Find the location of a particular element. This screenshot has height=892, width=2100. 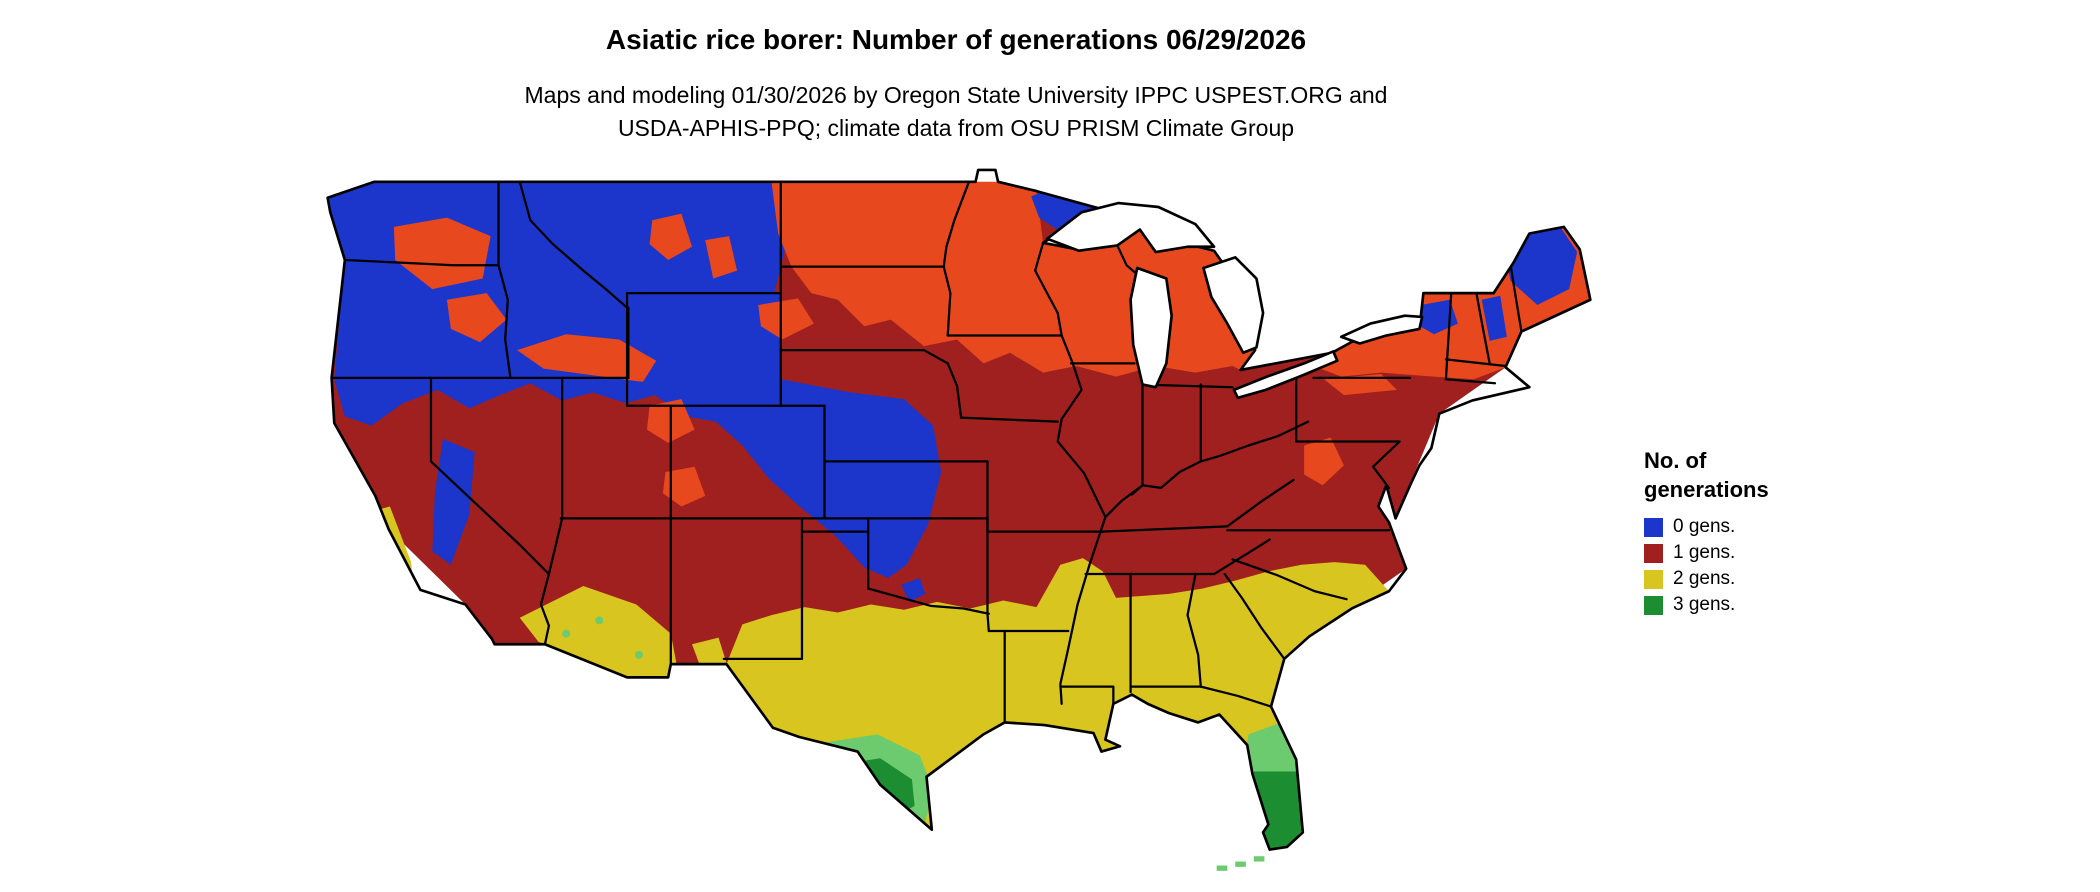

legend-item-label: 3 gens. is located at coordinates (1704, 604).